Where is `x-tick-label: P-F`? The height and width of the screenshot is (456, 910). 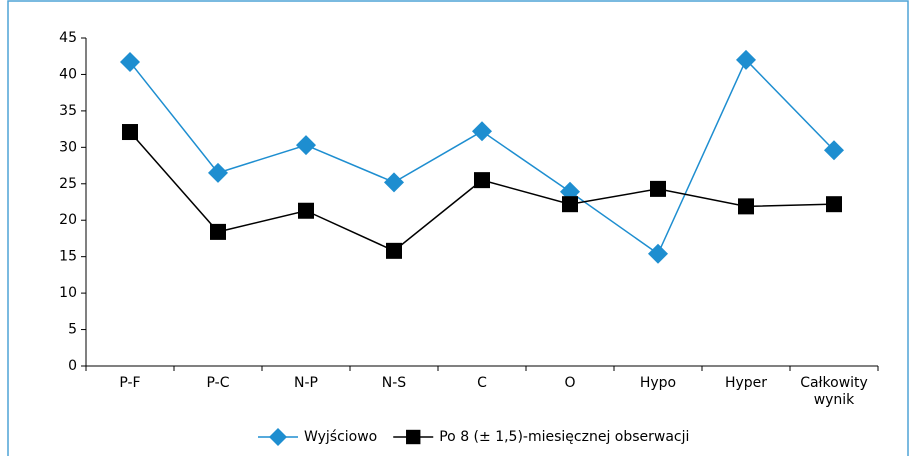
x-tick-label: P-F is located at coordinates (129, 383).